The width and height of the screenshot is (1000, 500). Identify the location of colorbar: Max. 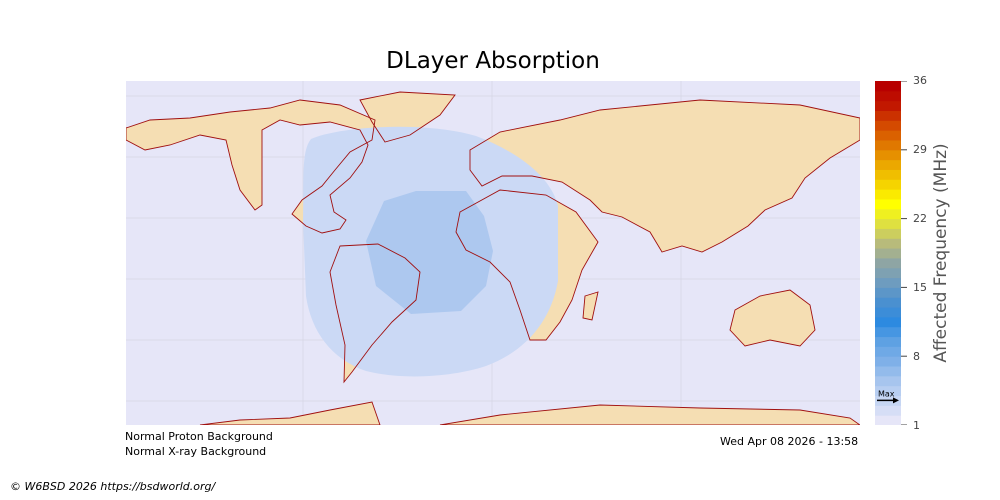
(891, 253).